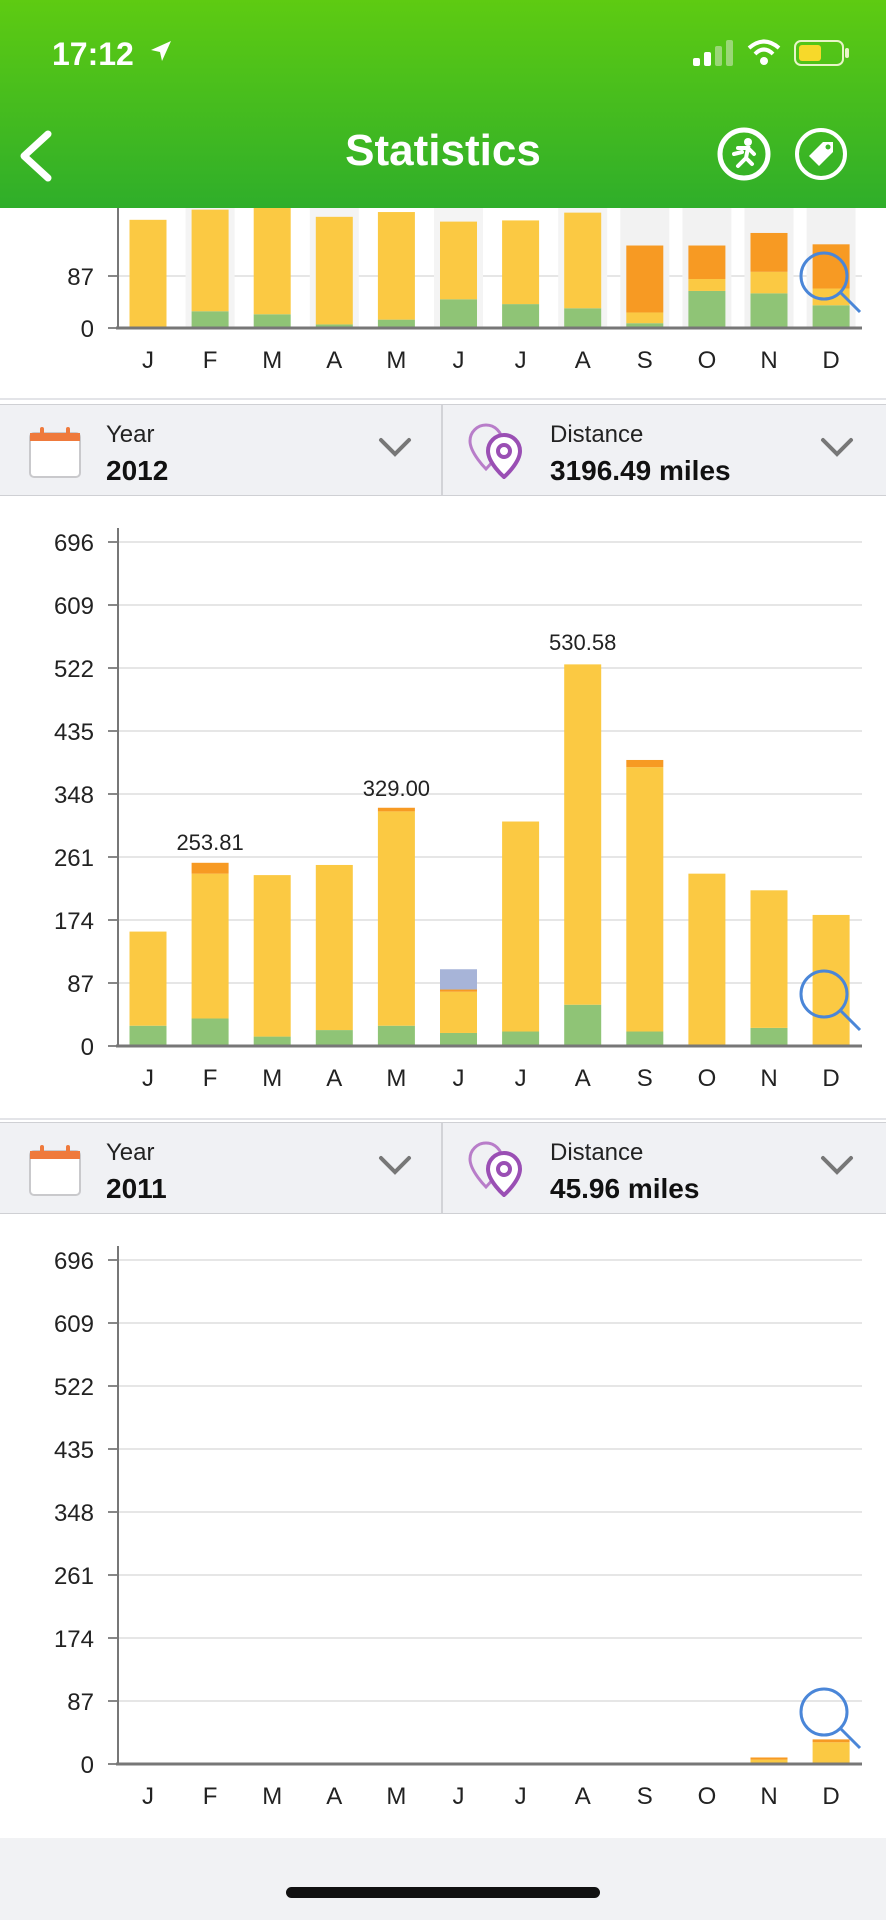 This screenshot has width=886, height=1920. Describe the element at coordinates (443, 1892) in the screenshot. I see `home-indicator` at that location.